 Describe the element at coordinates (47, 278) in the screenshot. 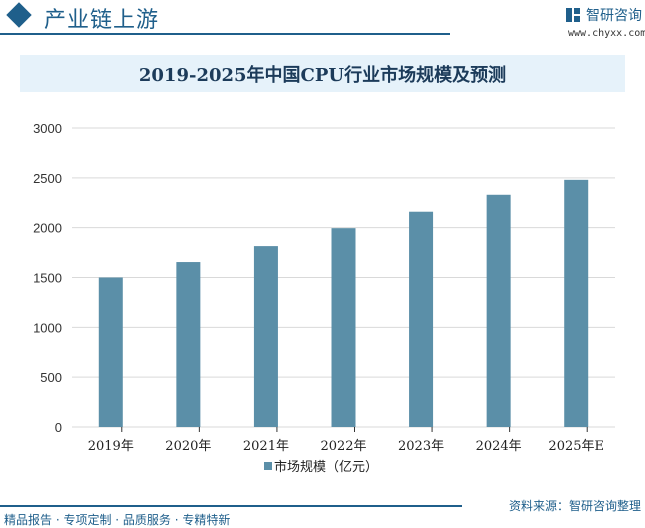

I see `y-tick-label: 1500` at that location.